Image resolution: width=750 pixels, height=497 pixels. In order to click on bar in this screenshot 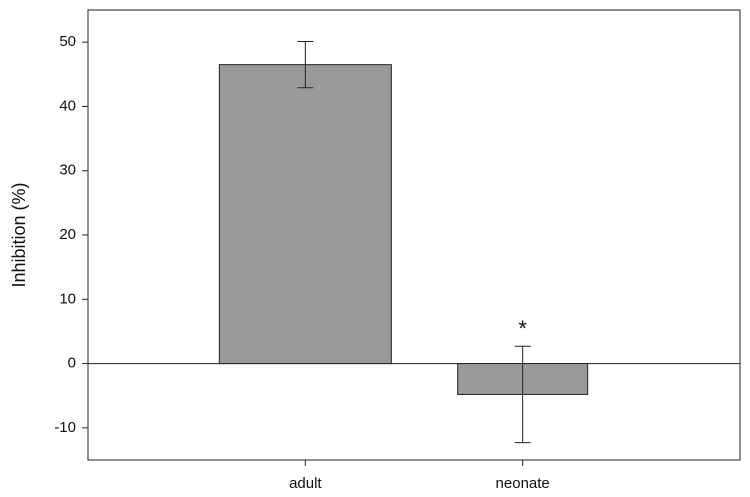, I will do `click(305, 214)`.